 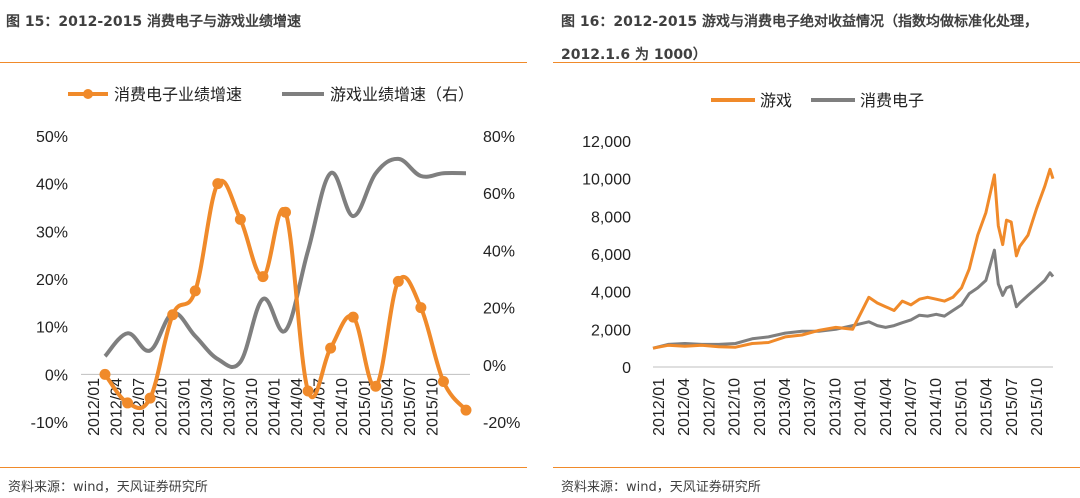 What do you see at coordinates (178, 94) in the screenshot?
I see `legend-label-consumer-electronics: 消费电子业绩增速` at bounding box center [178, 94].